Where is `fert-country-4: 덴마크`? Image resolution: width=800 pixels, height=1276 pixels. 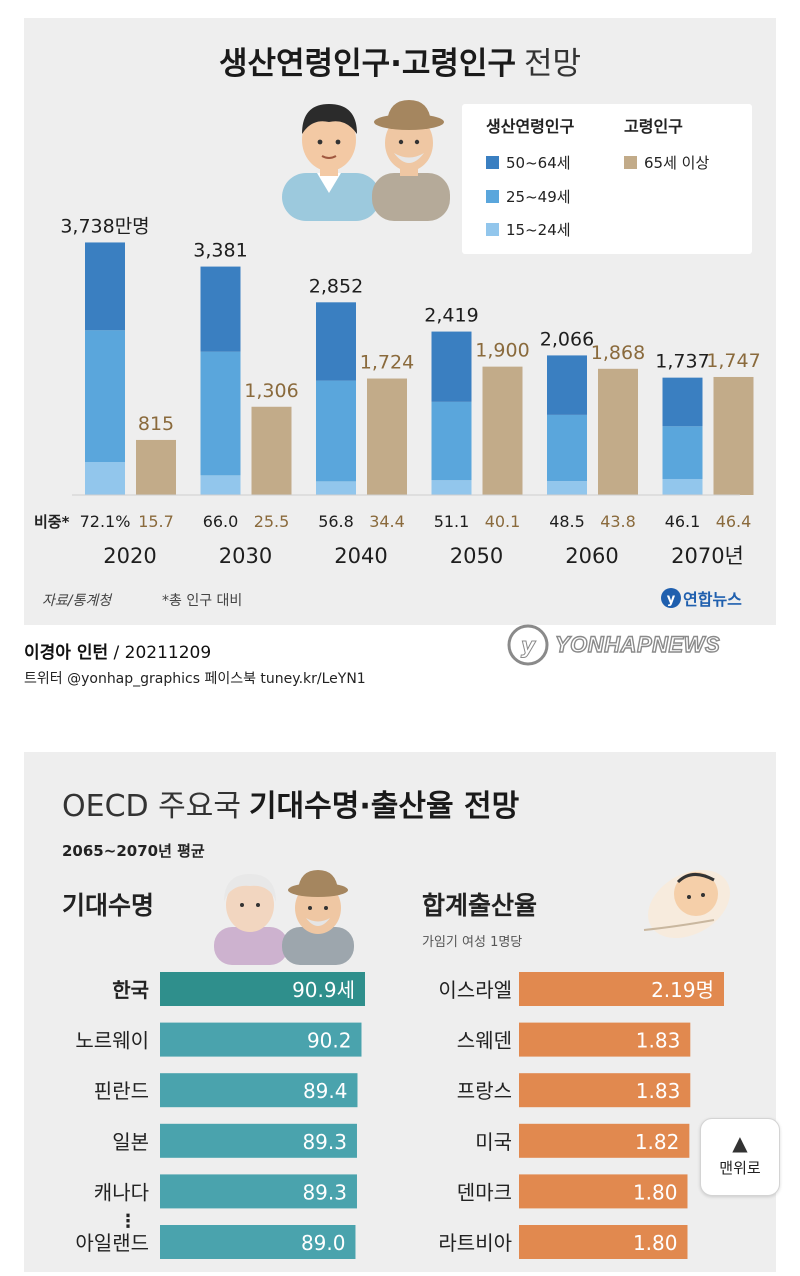 fert-country-4: 덴마크 is located at coordinates (484, 1192).